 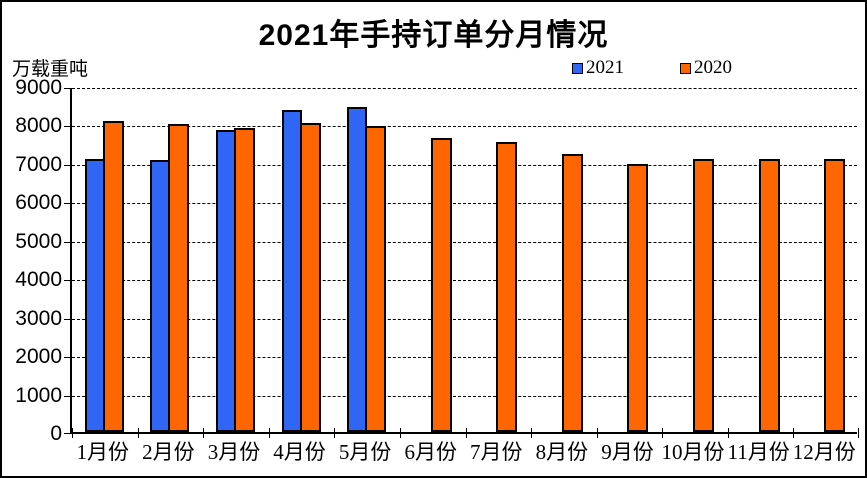 I want to click on bar-2021-4月份, so click(x=291, y=270).